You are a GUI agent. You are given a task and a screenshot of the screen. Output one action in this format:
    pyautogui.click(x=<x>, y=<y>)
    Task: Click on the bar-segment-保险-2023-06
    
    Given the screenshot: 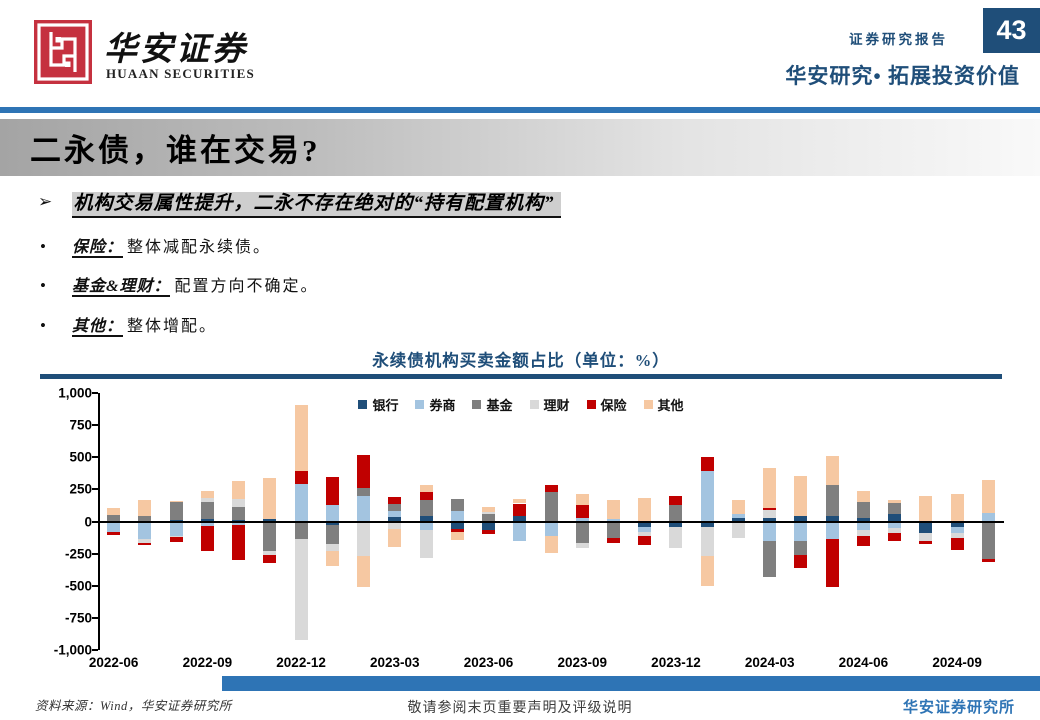 What is the action you would take?
    pyautogui.click(x=489, y=531)
    